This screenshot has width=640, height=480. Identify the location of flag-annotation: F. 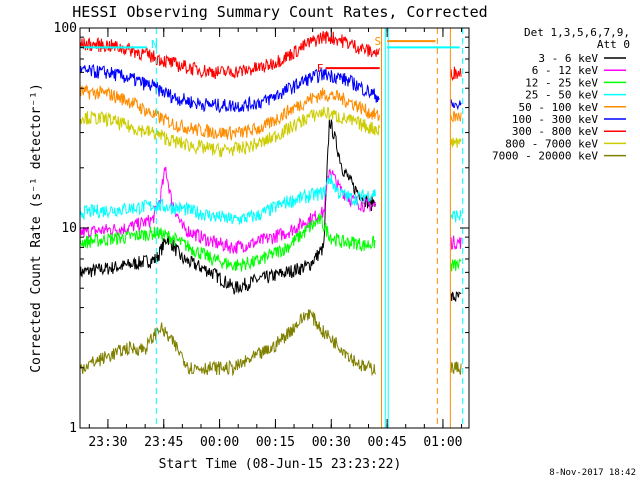
(320, 68).